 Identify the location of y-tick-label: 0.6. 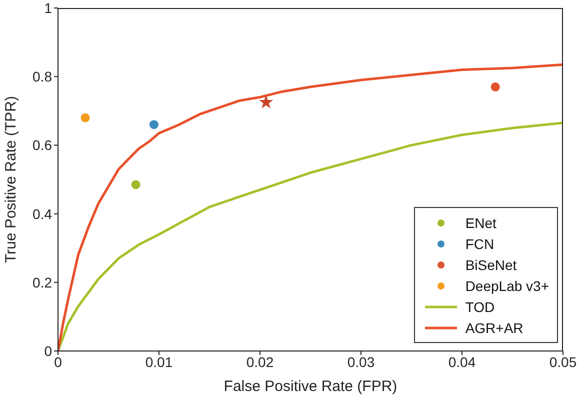
(42, 145).